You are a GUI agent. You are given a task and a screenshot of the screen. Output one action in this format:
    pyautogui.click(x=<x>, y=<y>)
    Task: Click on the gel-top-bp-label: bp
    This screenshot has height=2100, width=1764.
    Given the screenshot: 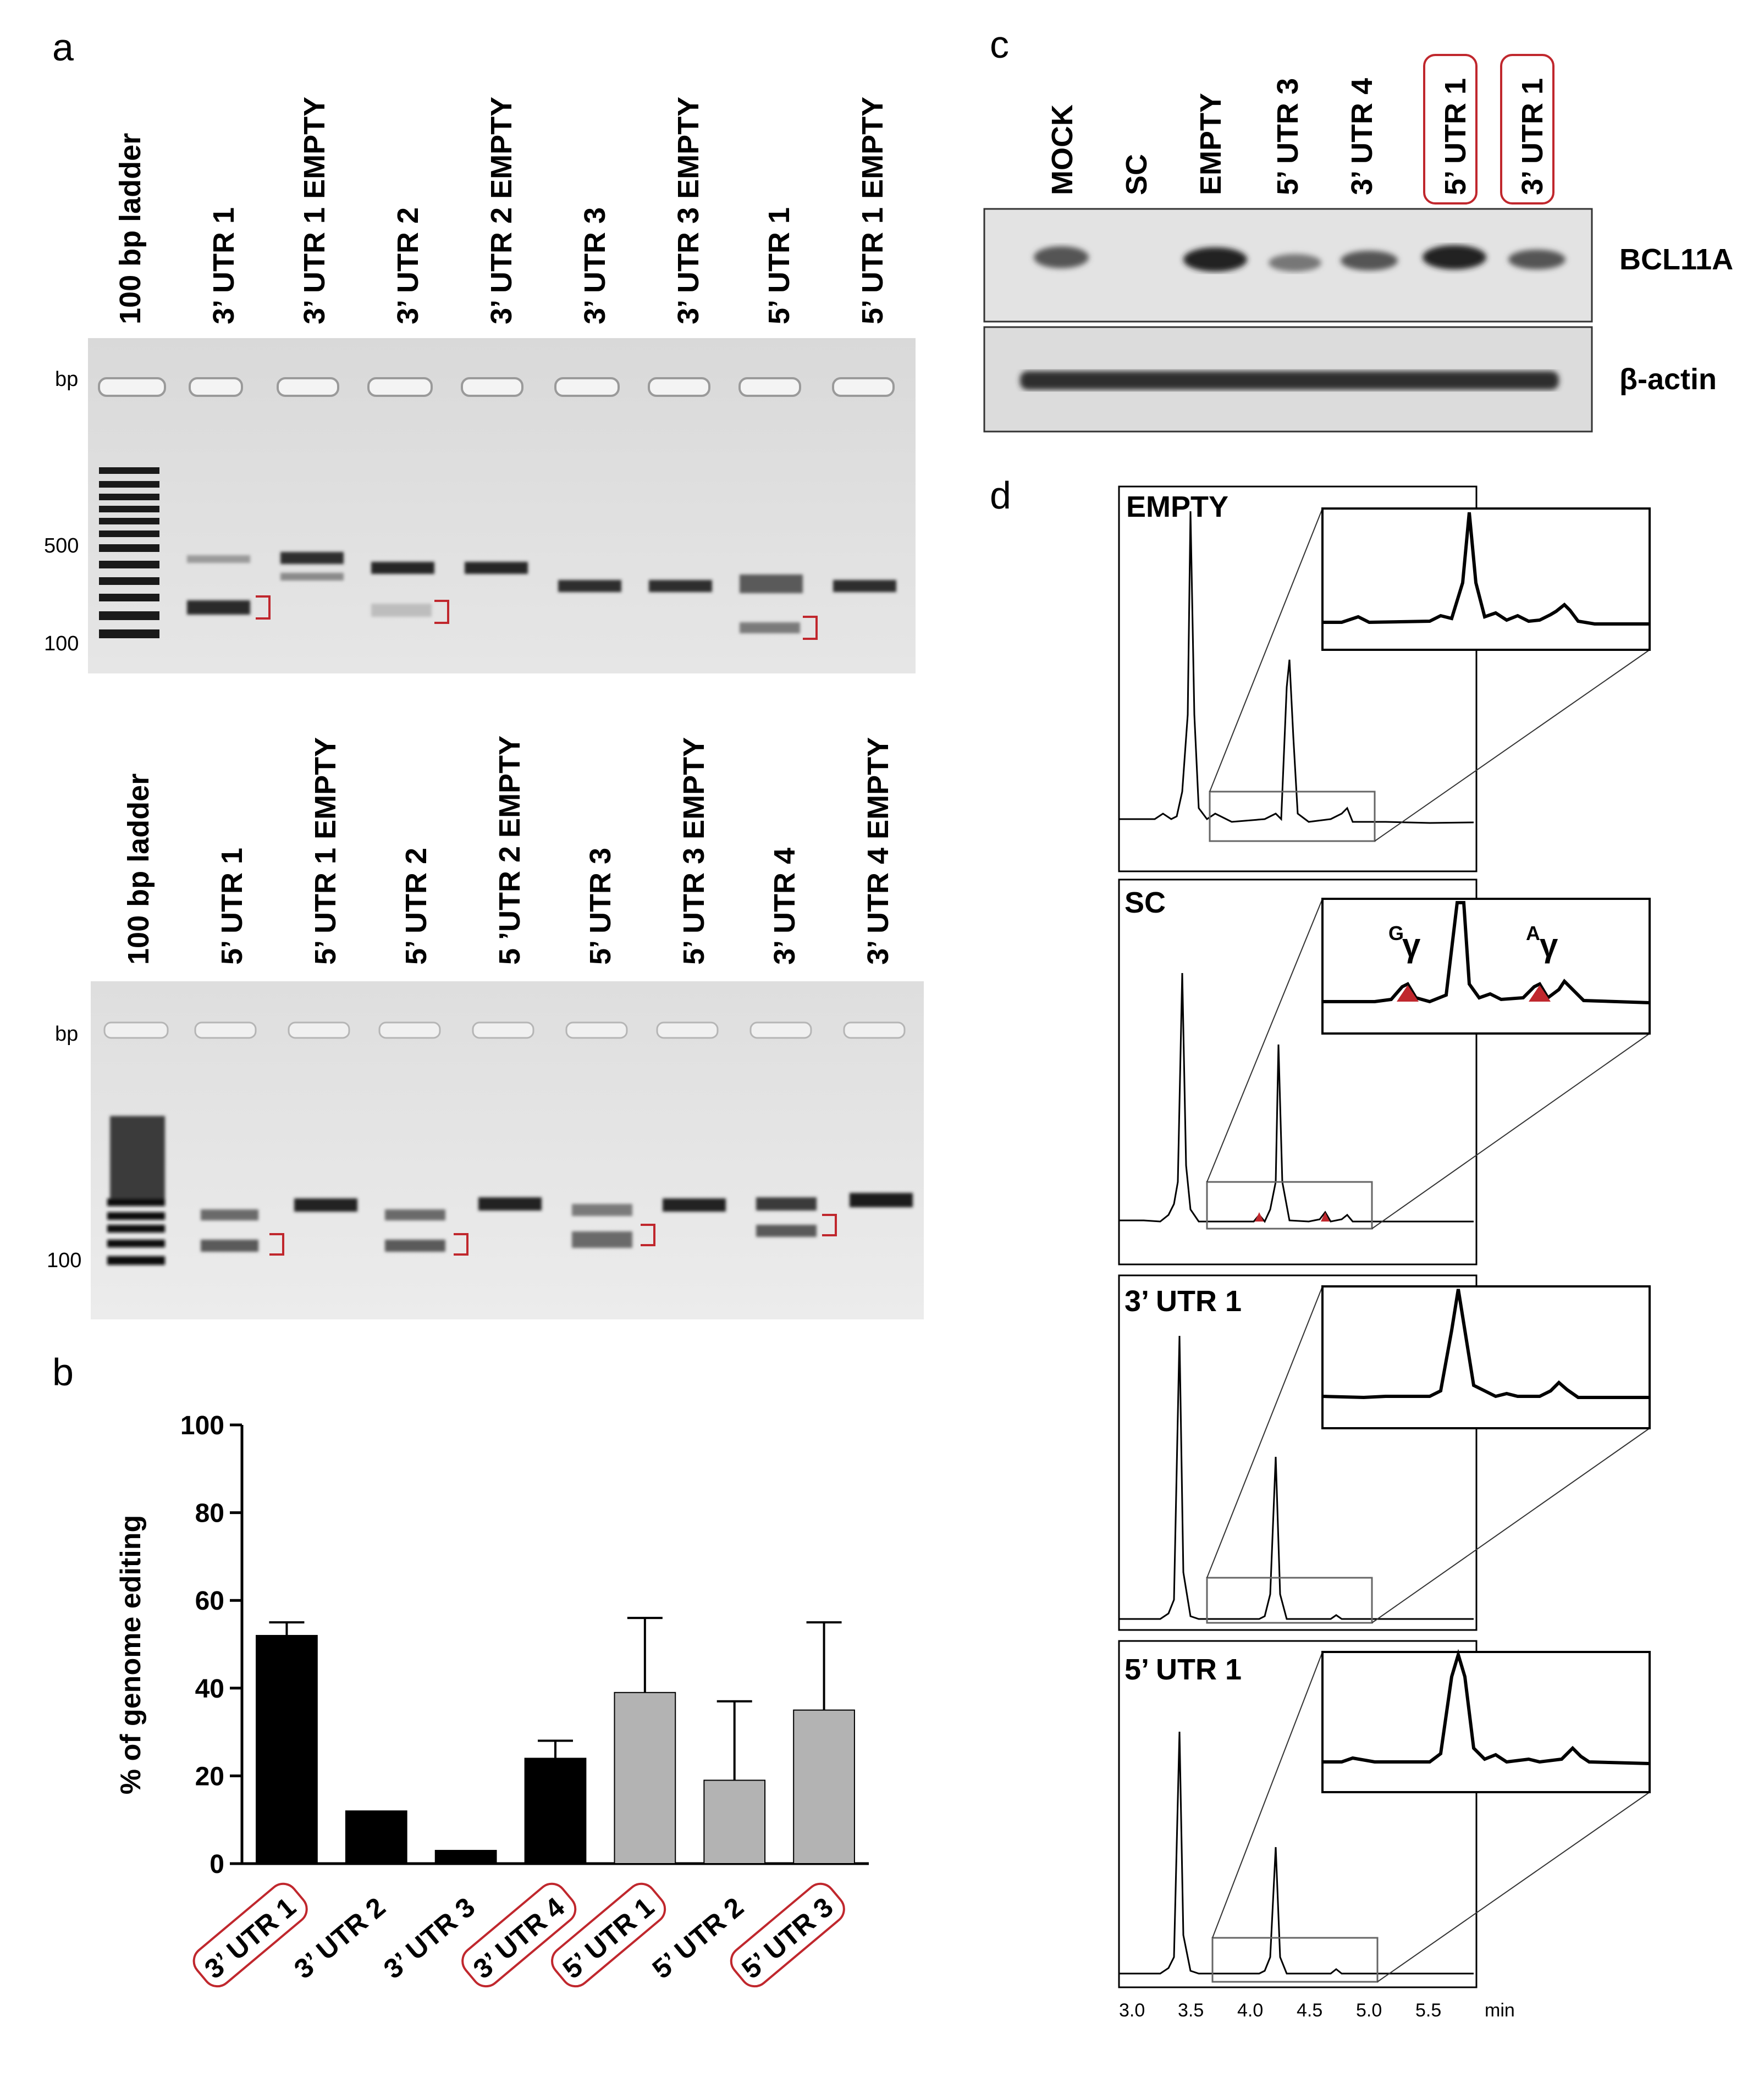 What is the action you would take?
    pyautogui.click(x=66, y=379)
    